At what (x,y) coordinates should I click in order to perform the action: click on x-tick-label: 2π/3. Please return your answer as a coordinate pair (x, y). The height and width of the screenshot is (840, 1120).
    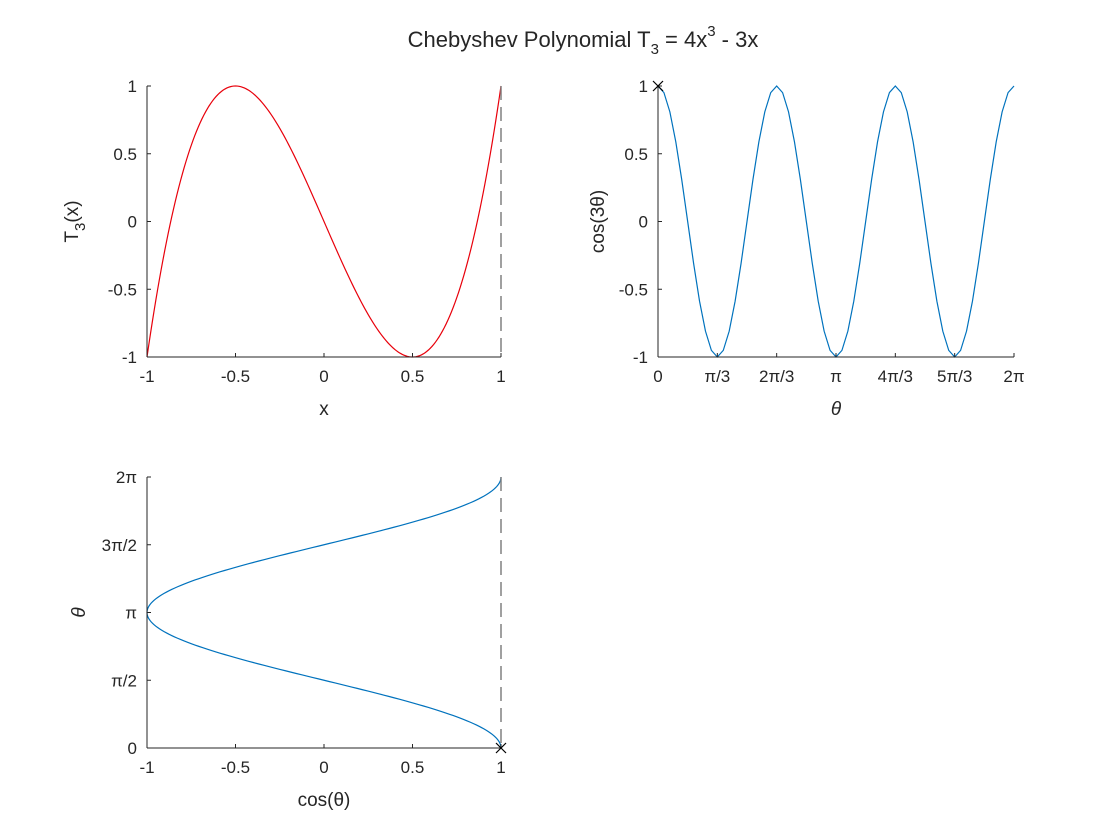
    Looking at the image, I should click on (776, 376).